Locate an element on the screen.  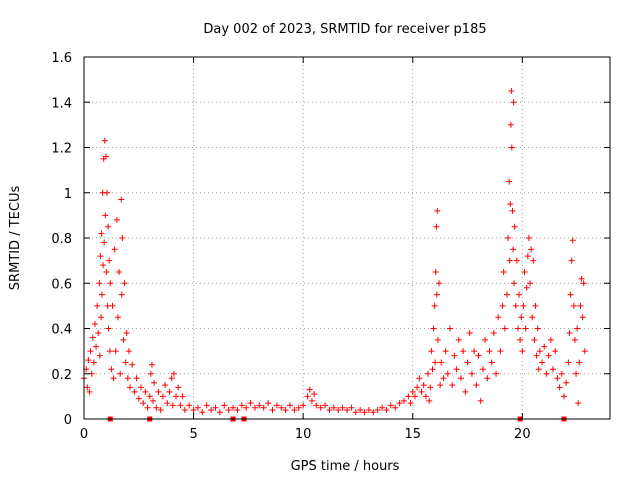
y-axis-label: SRMTID / TECUs is located at coordinates (15, 238).